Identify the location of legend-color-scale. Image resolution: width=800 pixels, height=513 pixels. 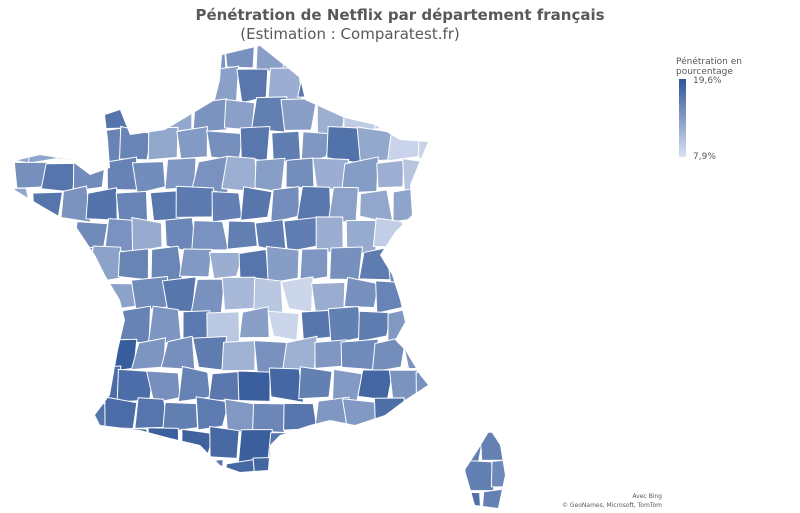
(682, 118).